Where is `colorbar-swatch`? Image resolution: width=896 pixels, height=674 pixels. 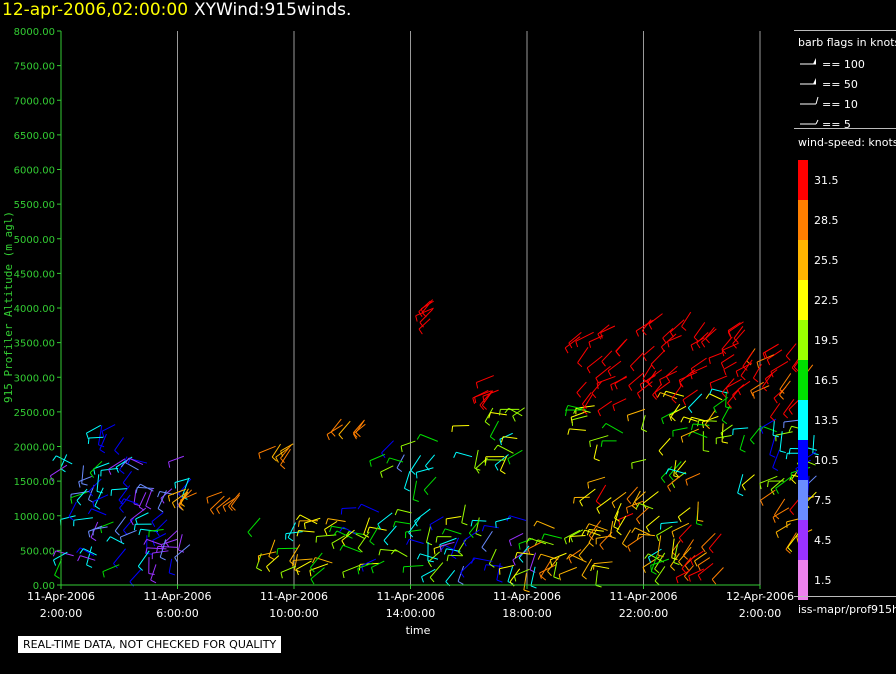 colorbar-swatch is located at coordinates (803, 420).